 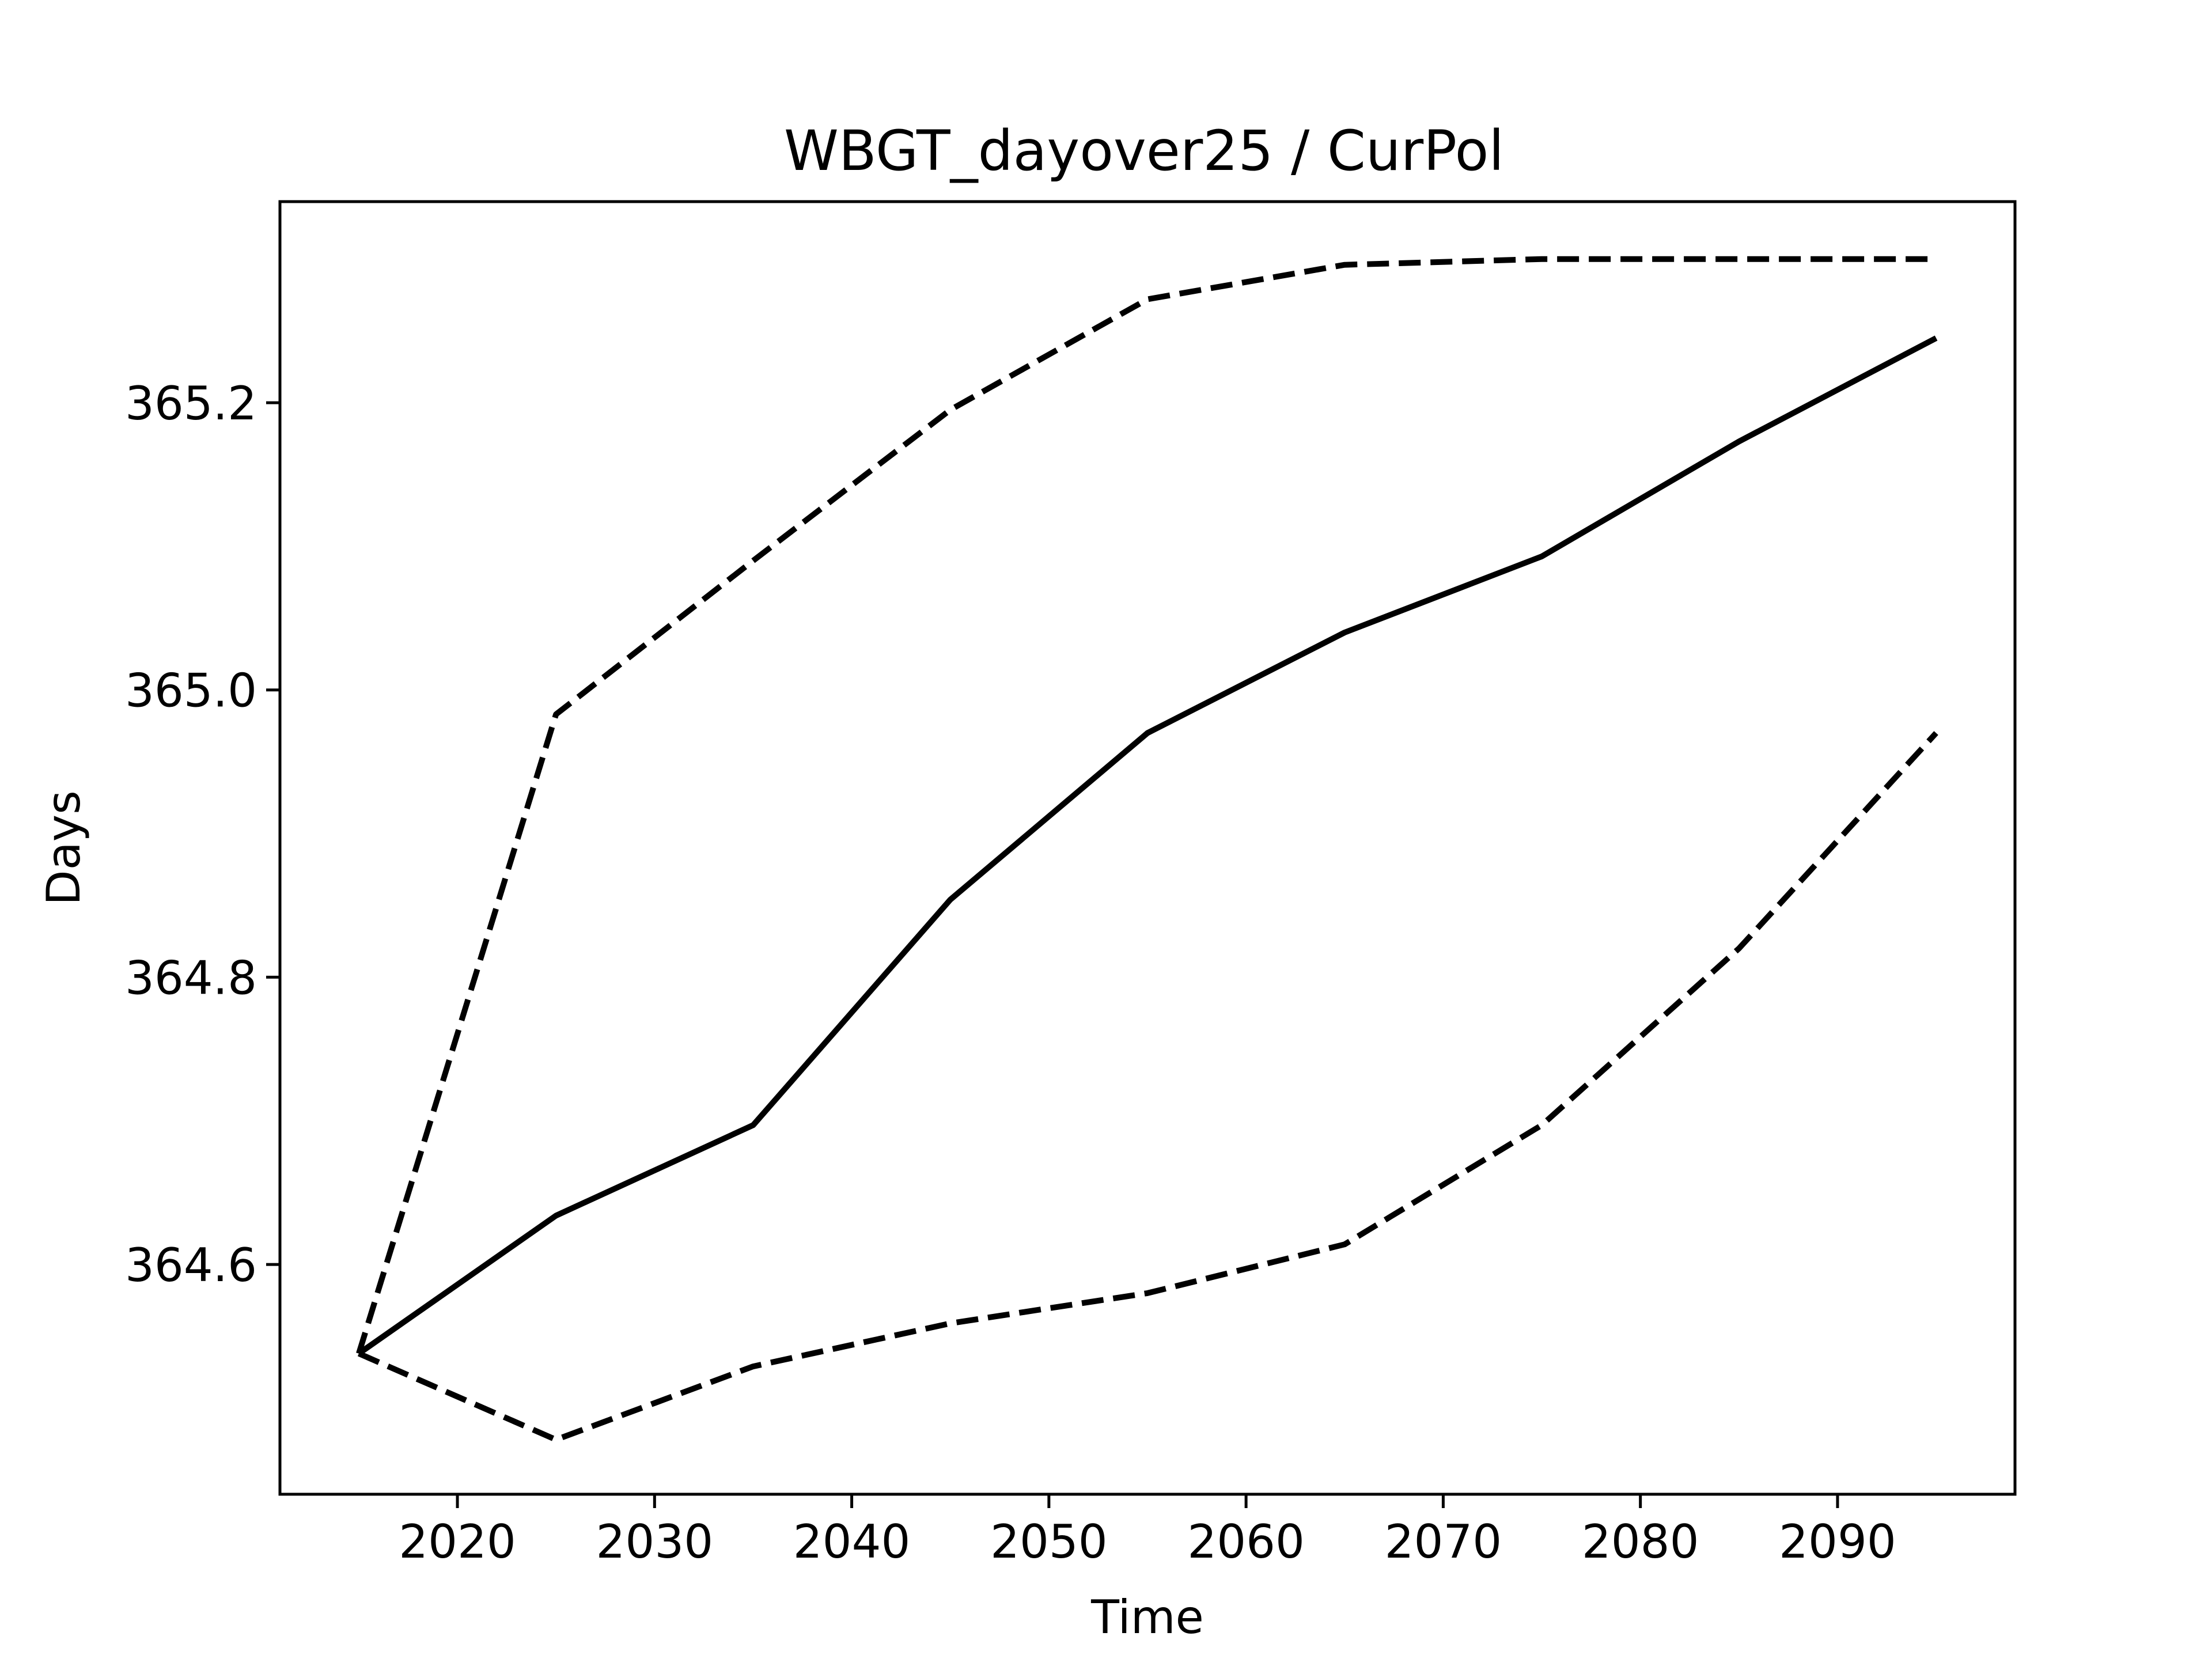 I want to click on y-tick-label: 364.6, so click(x=191, y=1265).